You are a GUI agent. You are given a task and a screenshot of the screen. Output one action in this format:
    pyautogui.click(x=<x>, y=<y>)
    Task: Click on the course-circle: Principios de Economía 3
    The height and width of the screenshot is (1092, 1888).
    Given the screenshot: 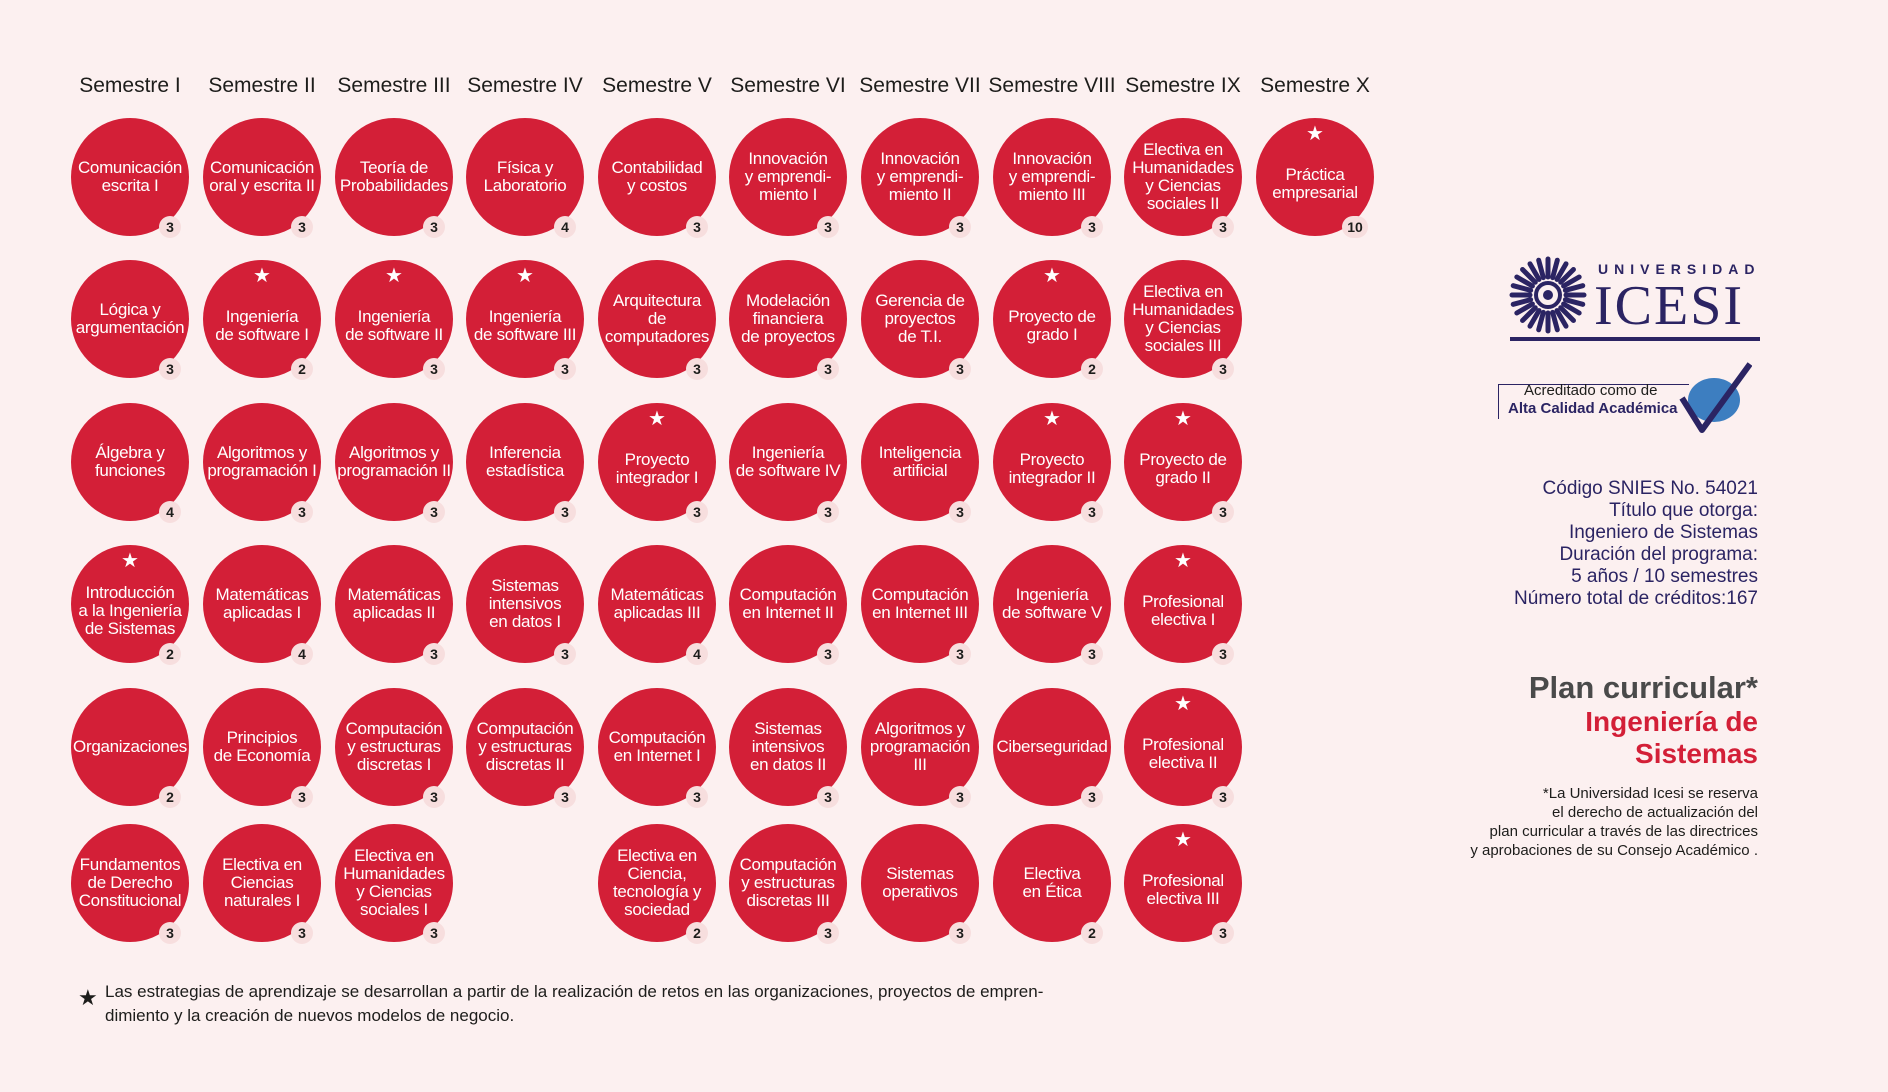 What is the action you would take?
    pyautogui.click(x=262, y=748)
    